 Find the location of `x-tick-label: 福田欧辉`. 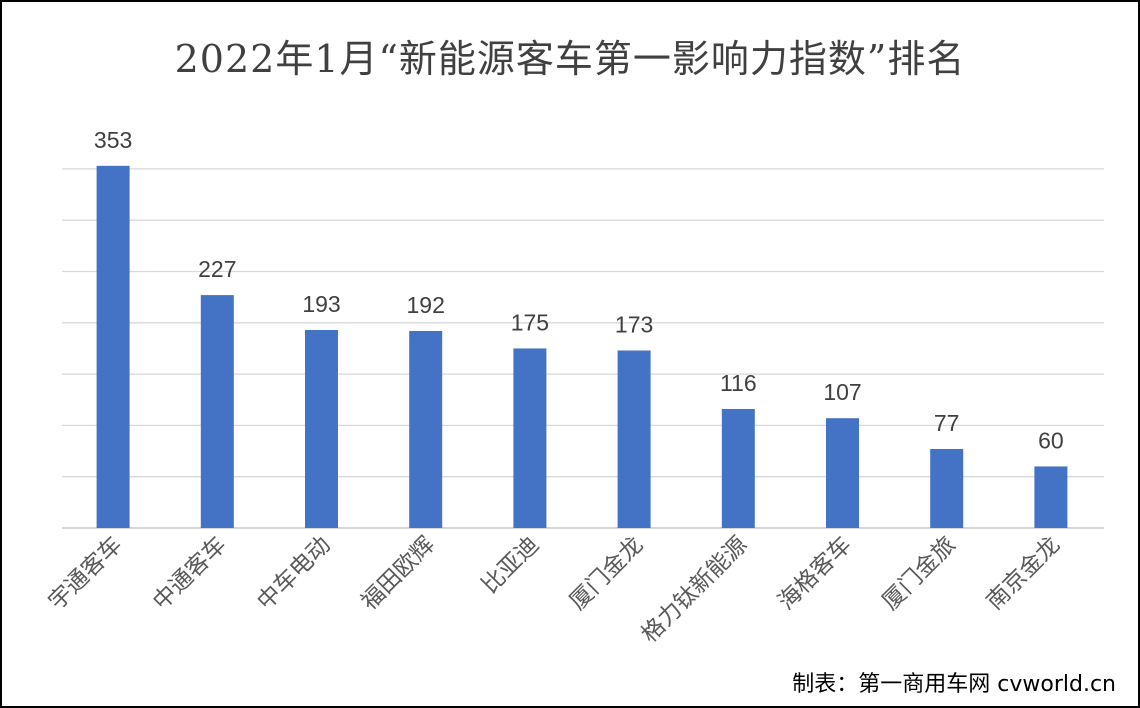

x-tick-label: 福田欧辉 is located at coordinates (398, 573).